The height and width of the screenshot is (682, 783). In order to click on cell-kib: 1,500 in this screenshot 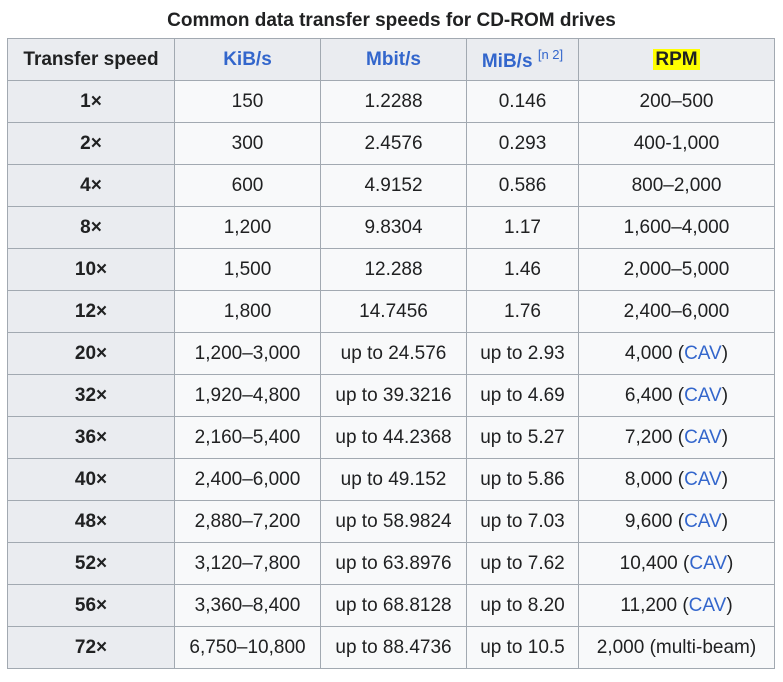, I will do `click(247, 269)`.